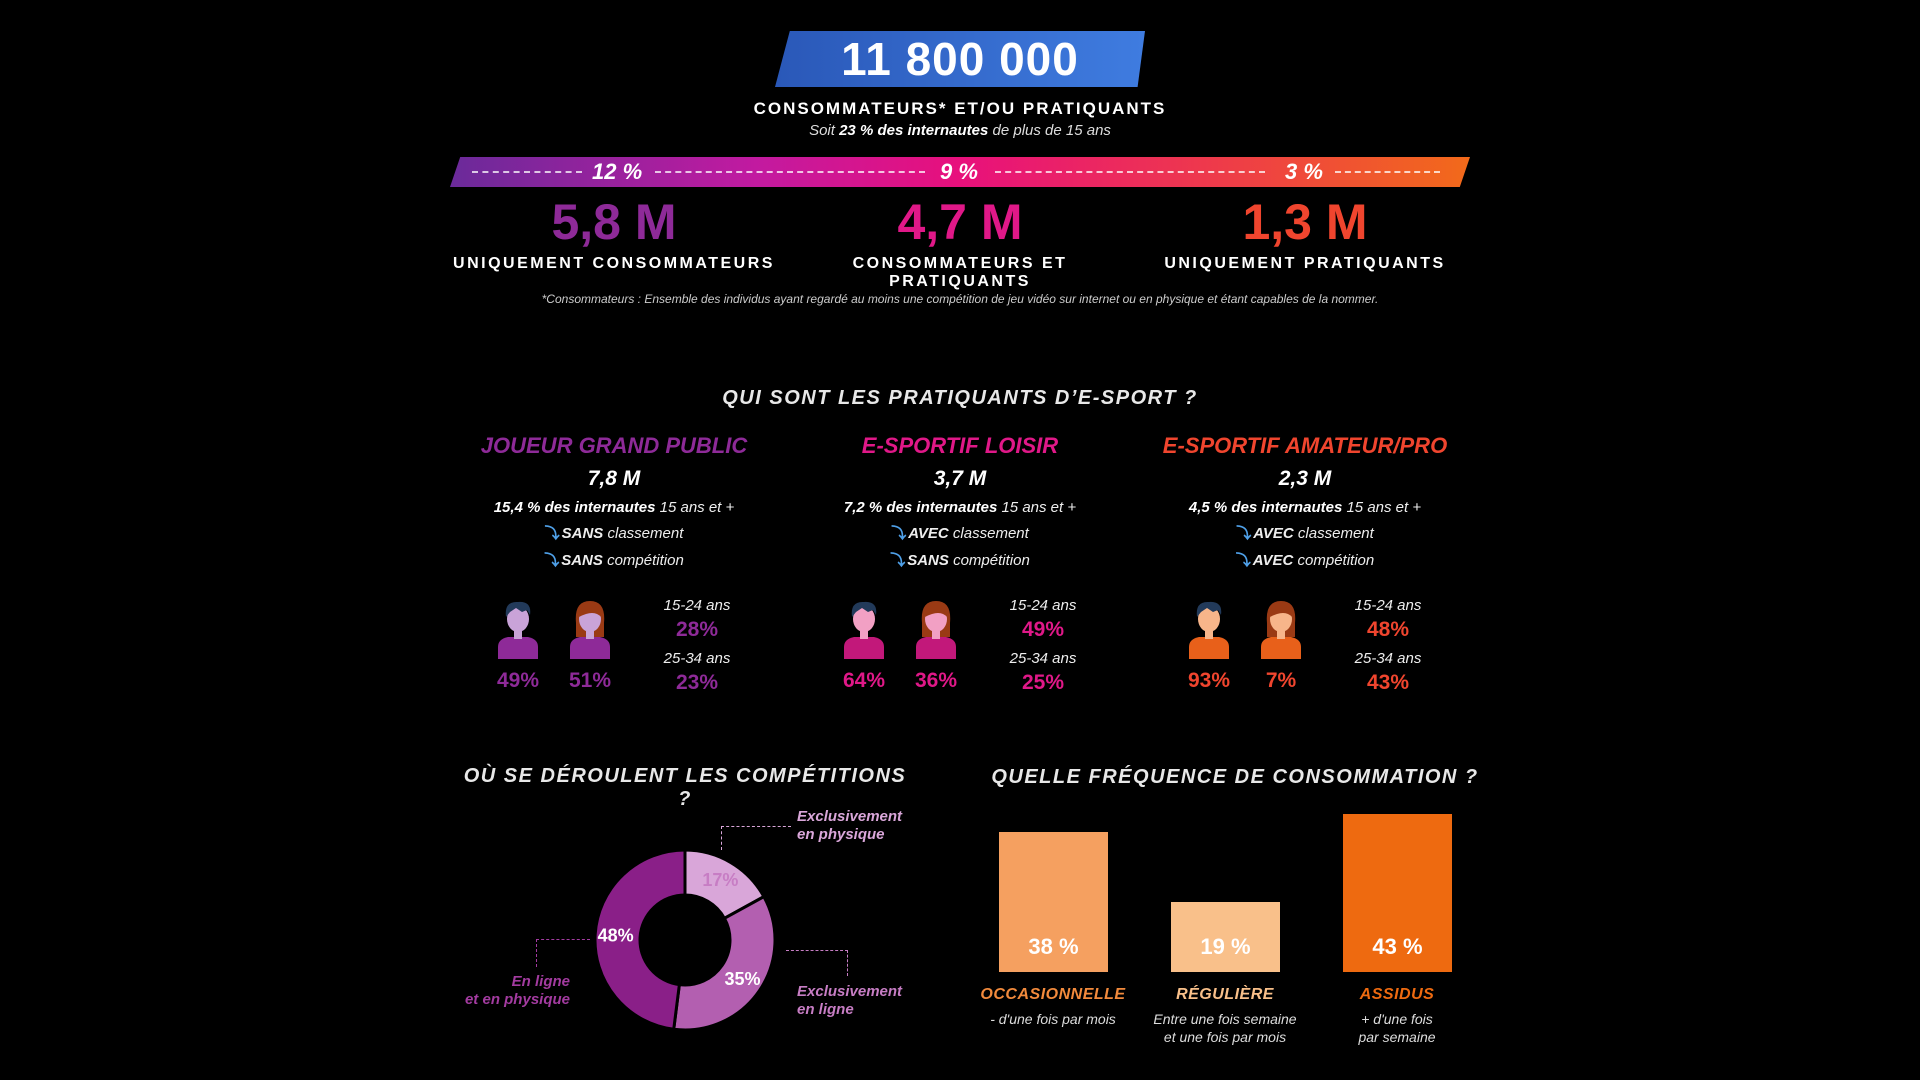 Image resolution: width=1920 pixels, height=1080 pixels. What do you see at coordinates (1388, 682) in the screenshot?
I see `age-pct: 43%` at bounding box center [1388, 682].